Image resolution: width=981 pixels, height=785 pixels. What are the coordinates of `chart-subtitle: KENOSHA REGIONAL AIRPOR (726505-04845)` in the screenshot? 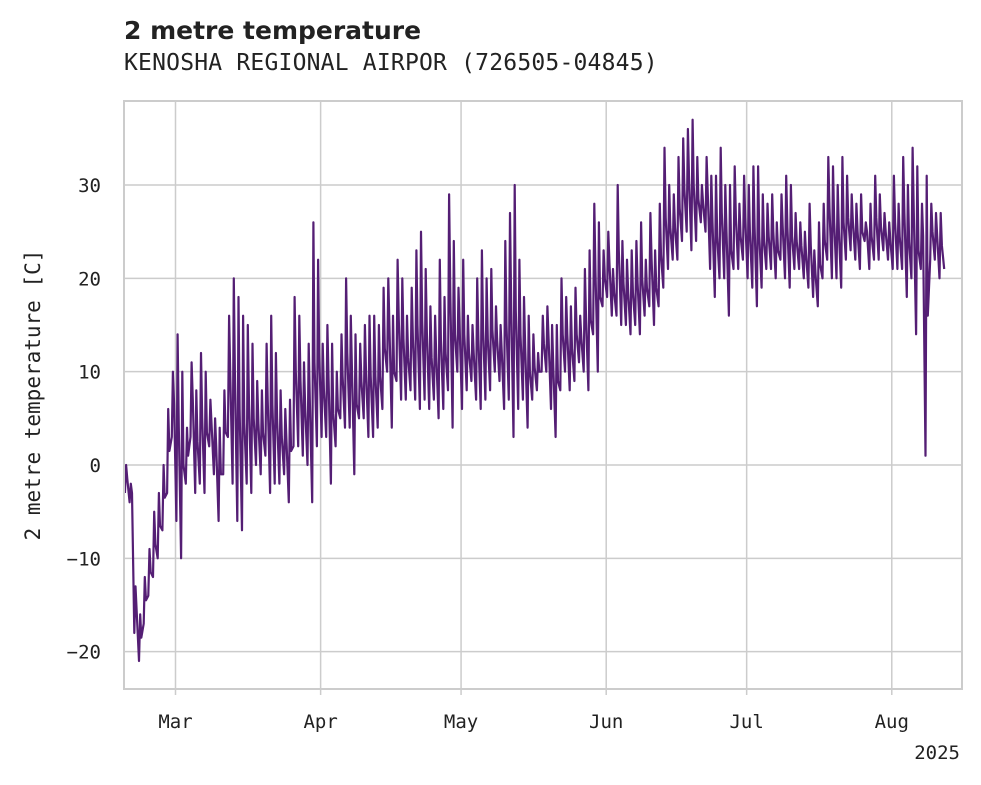 It's located at (391, 63).